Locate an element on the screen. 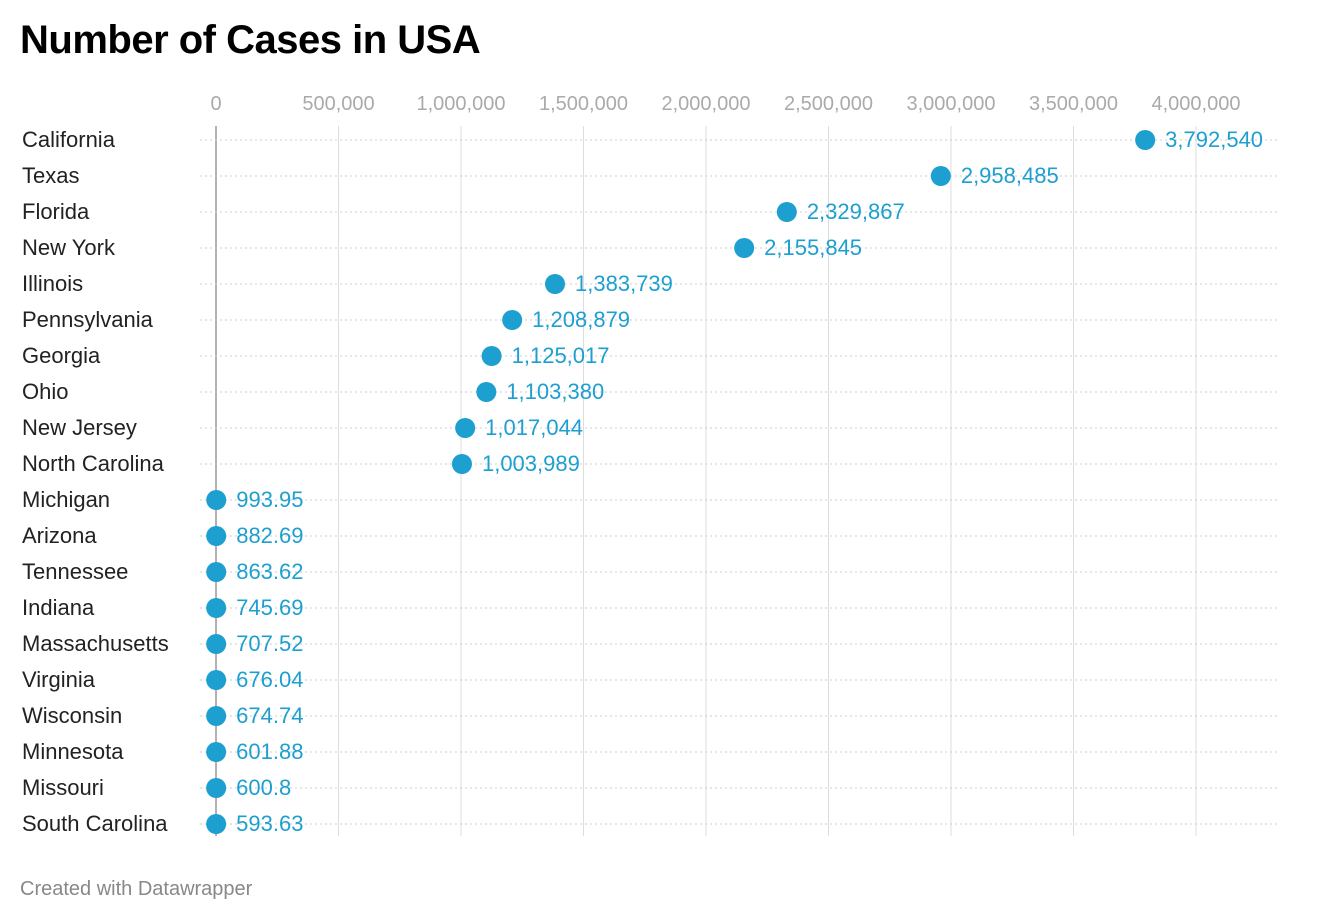 The width and height of the screenshot is (1322, 924). category-label: Indiana is located at coordinates (58, 607).